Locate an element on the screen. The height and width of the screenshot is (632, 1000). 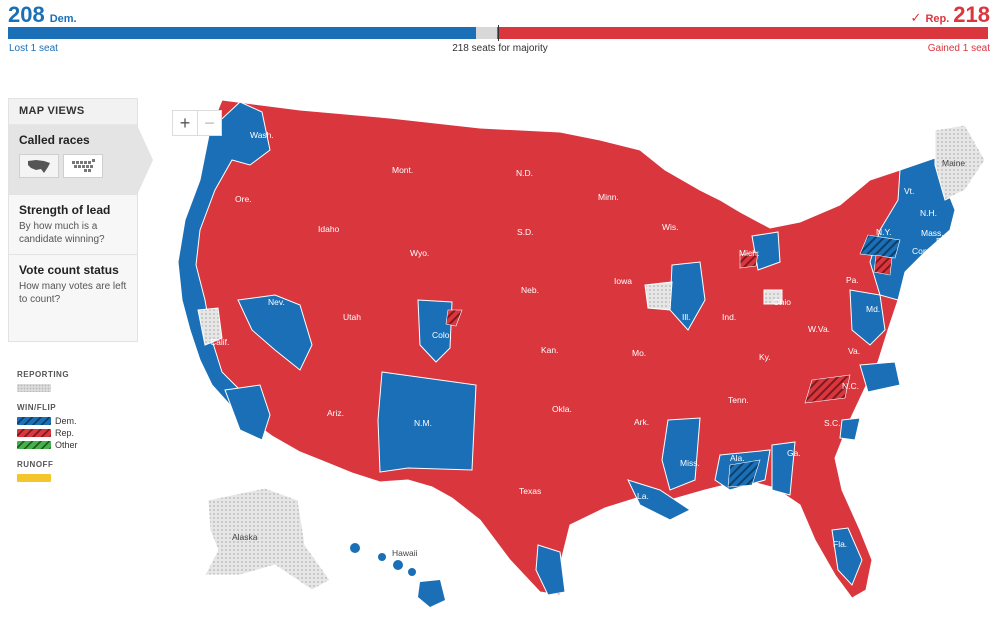
view-option-description: How many votes are left to count? is located at coordinates (73, 293).